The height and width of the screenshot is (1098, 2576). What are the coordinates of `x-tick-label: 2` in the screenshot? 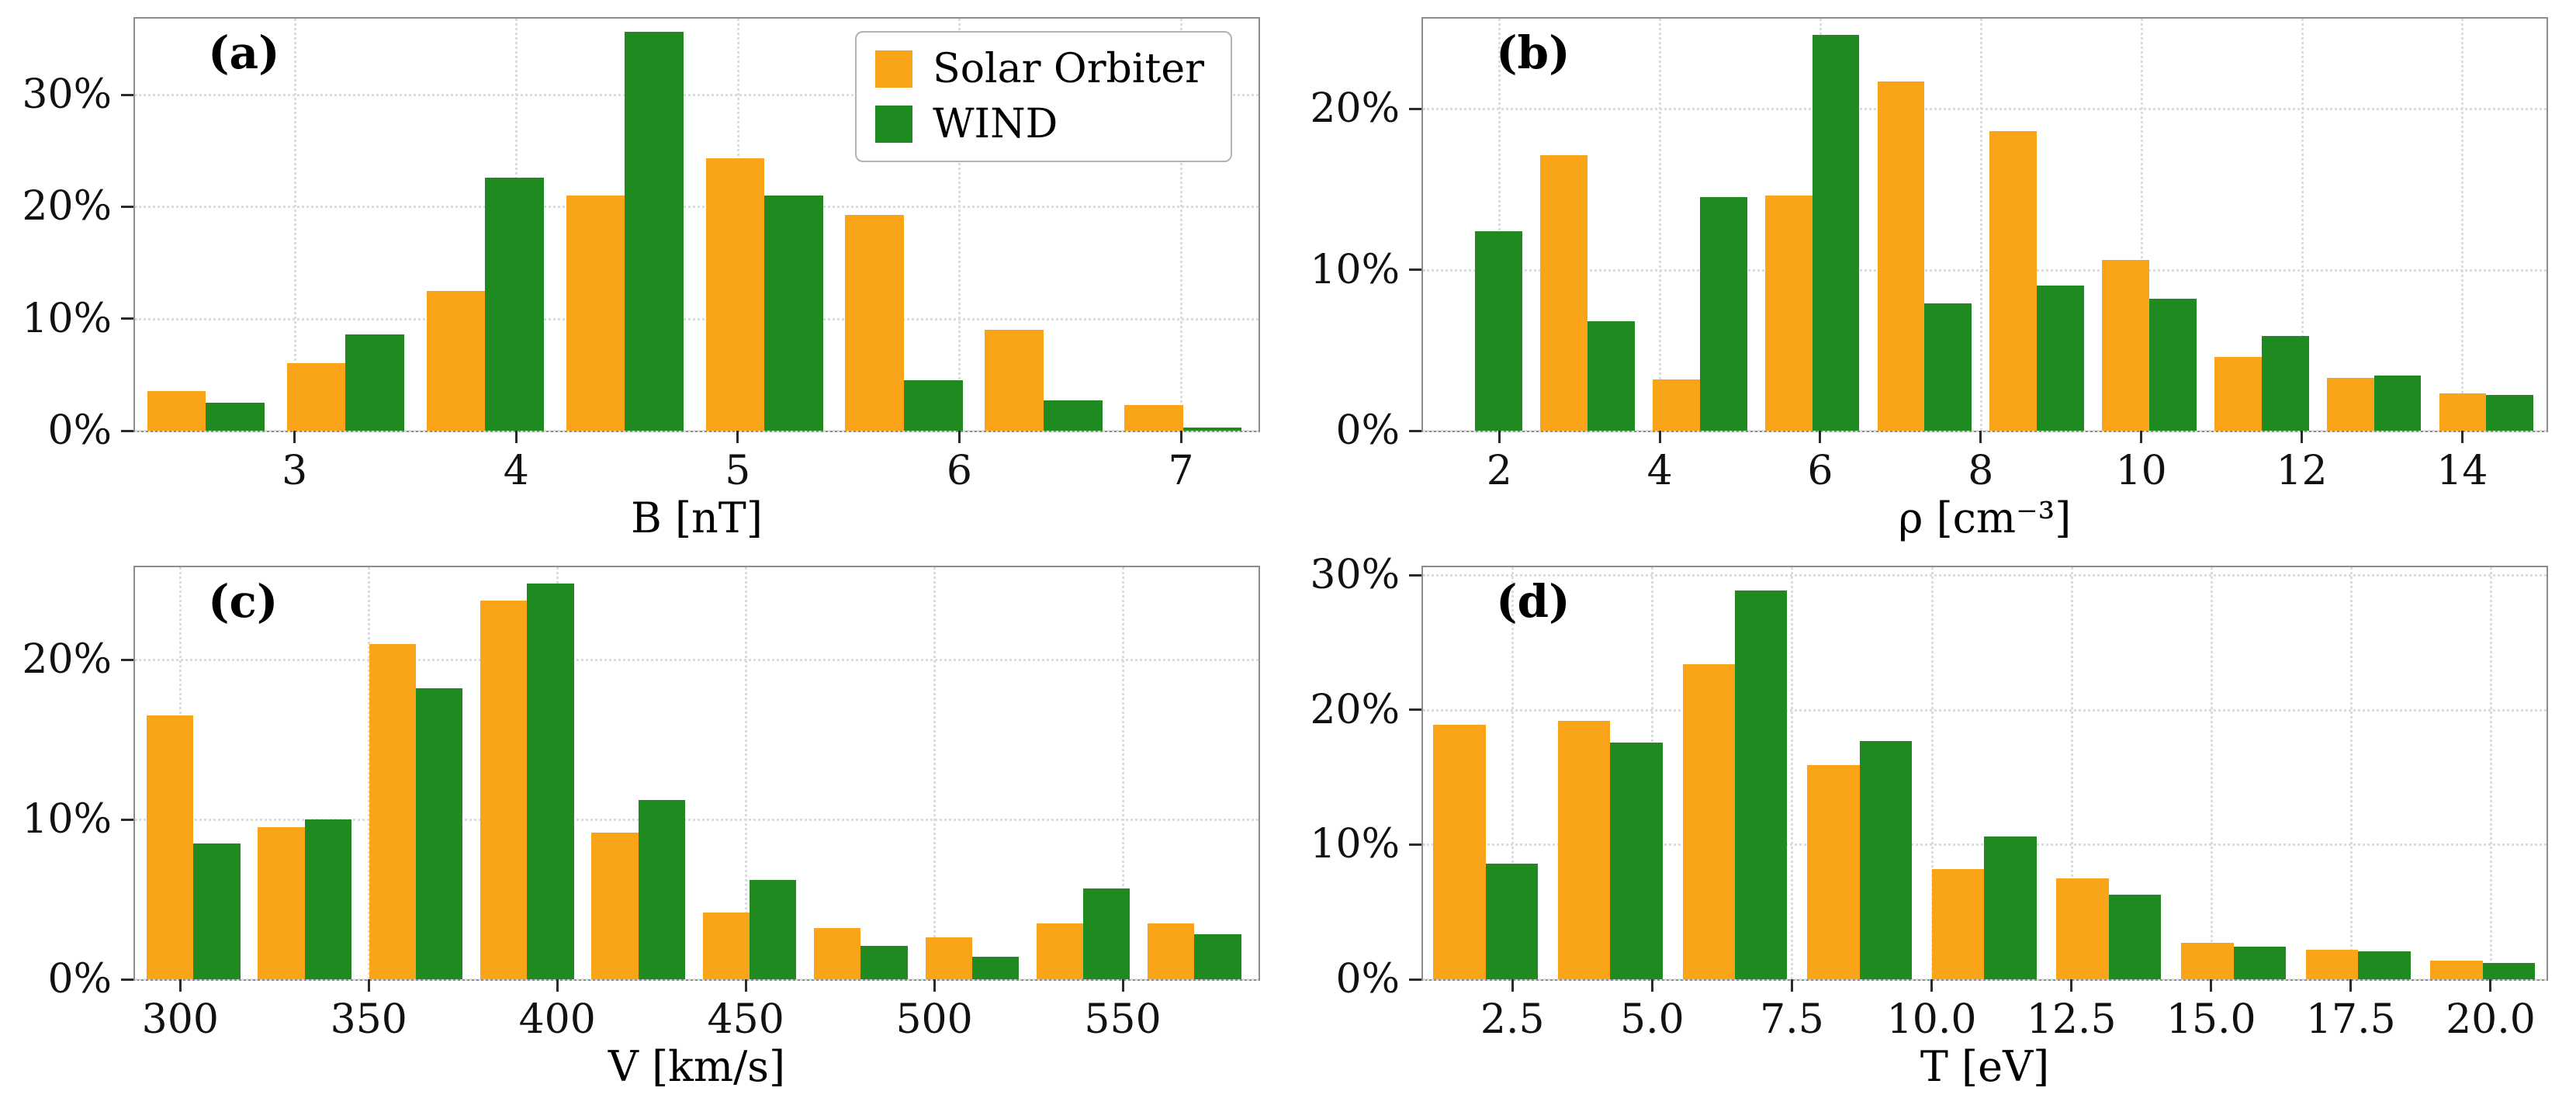 It's located at (1499, 471).